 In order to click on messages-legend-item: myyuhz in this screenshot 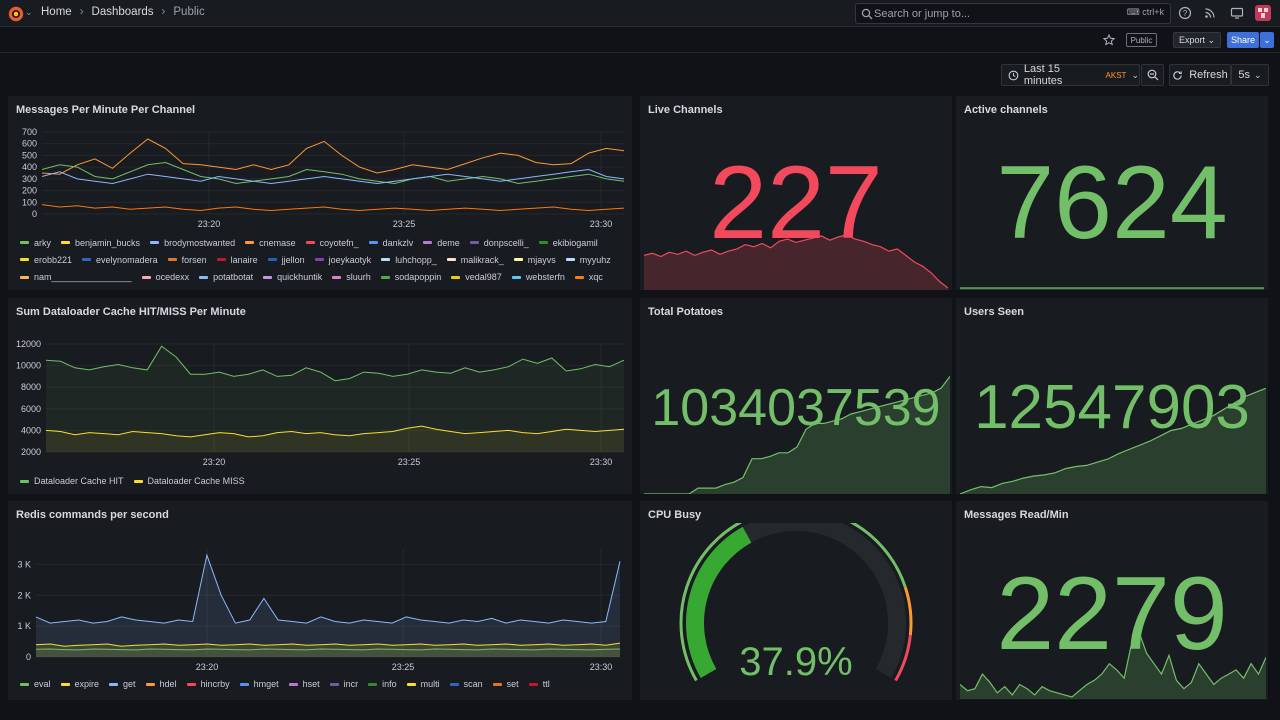, I will do `click(588, 259)`.